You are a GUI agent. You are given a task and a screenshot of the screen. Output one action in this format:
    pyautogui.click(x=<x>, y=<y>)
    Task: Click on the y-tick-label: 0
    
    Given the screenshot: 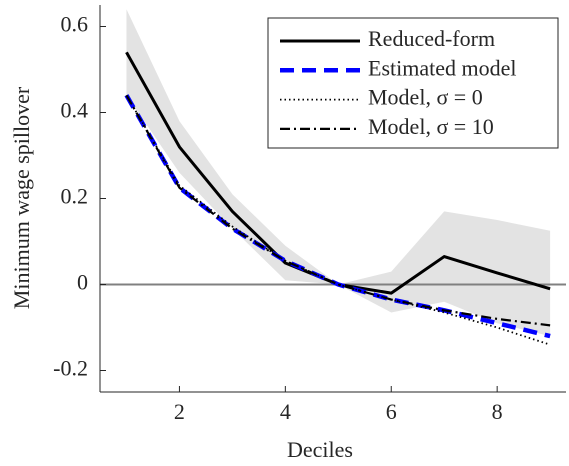 What is the action you would take?
    pyautogui.click(x=82, y=282)
    